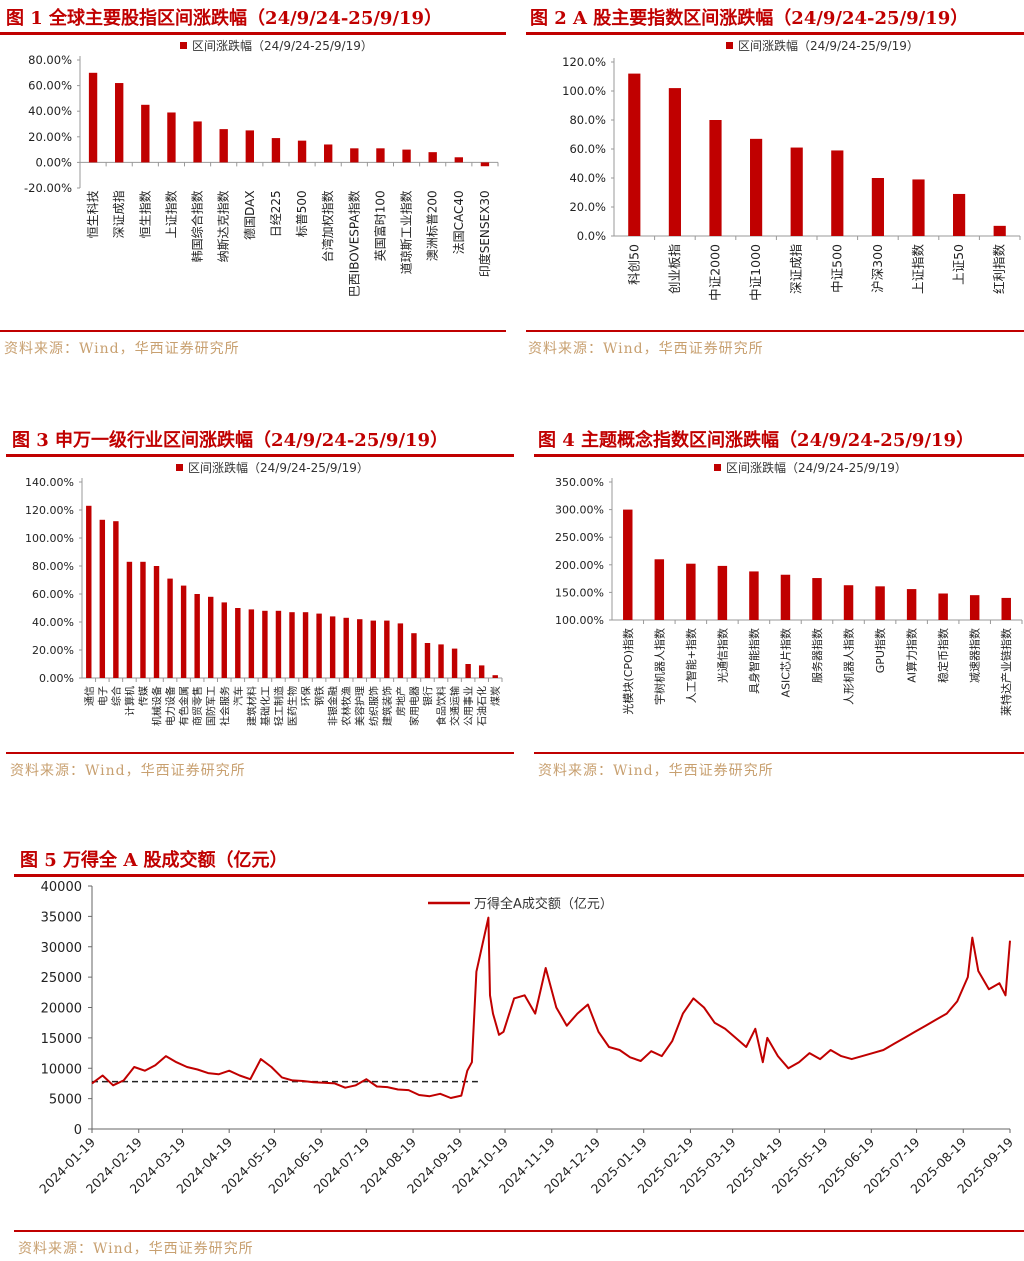 The width and height of the screenshot is (1024, 1261). I want to click on series-line, so click(551, 1007).